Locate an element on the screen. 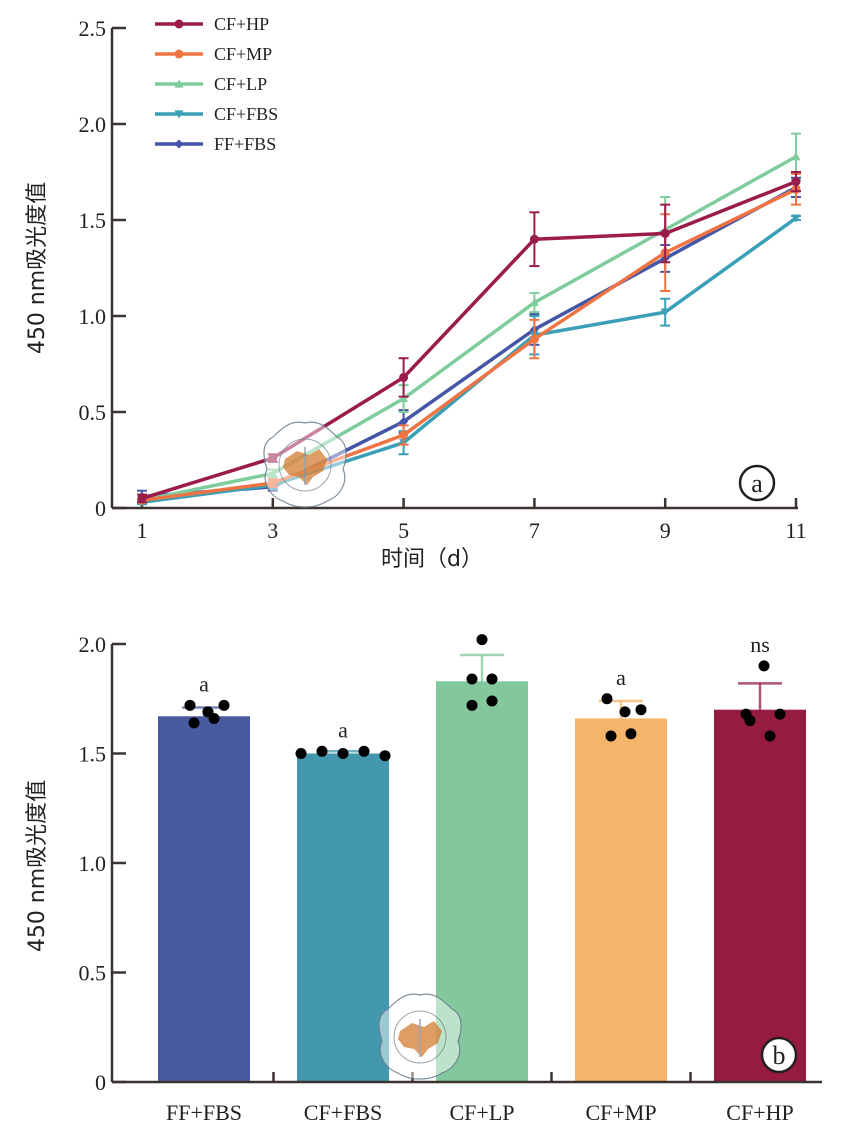  x-tick-label-b: CF+MP is located at coordinates (620, 1112).